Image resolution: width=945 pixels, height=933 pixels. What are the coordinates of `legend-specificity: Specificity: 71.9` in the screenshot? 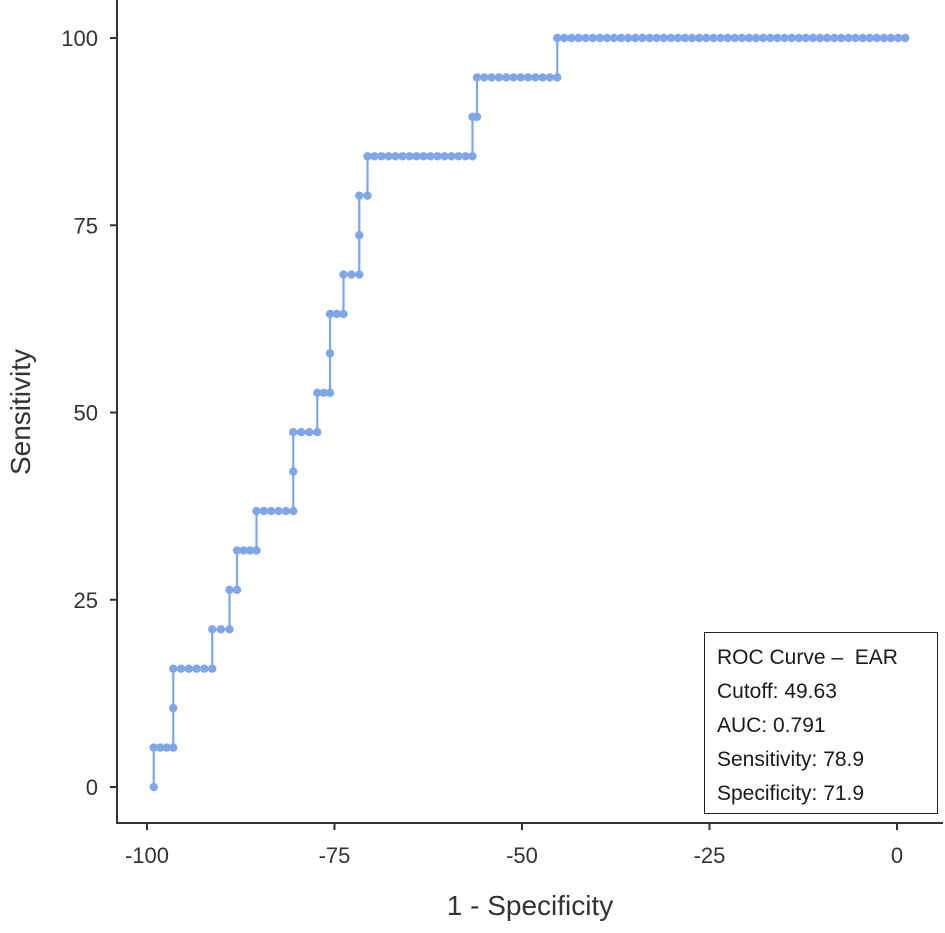 It's located at (791, 793).